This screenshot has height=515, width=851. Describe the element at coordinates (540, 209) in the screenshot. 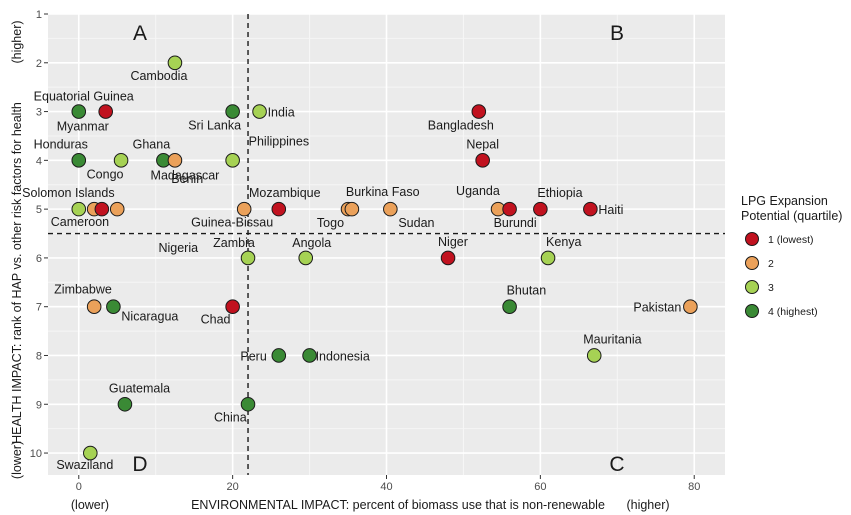

I see `point-ethiopia` at that location.